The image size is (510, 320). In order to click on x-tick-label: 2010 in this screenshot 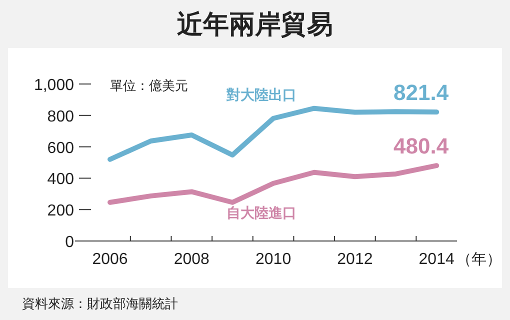, I will do `click(274, 259)`.